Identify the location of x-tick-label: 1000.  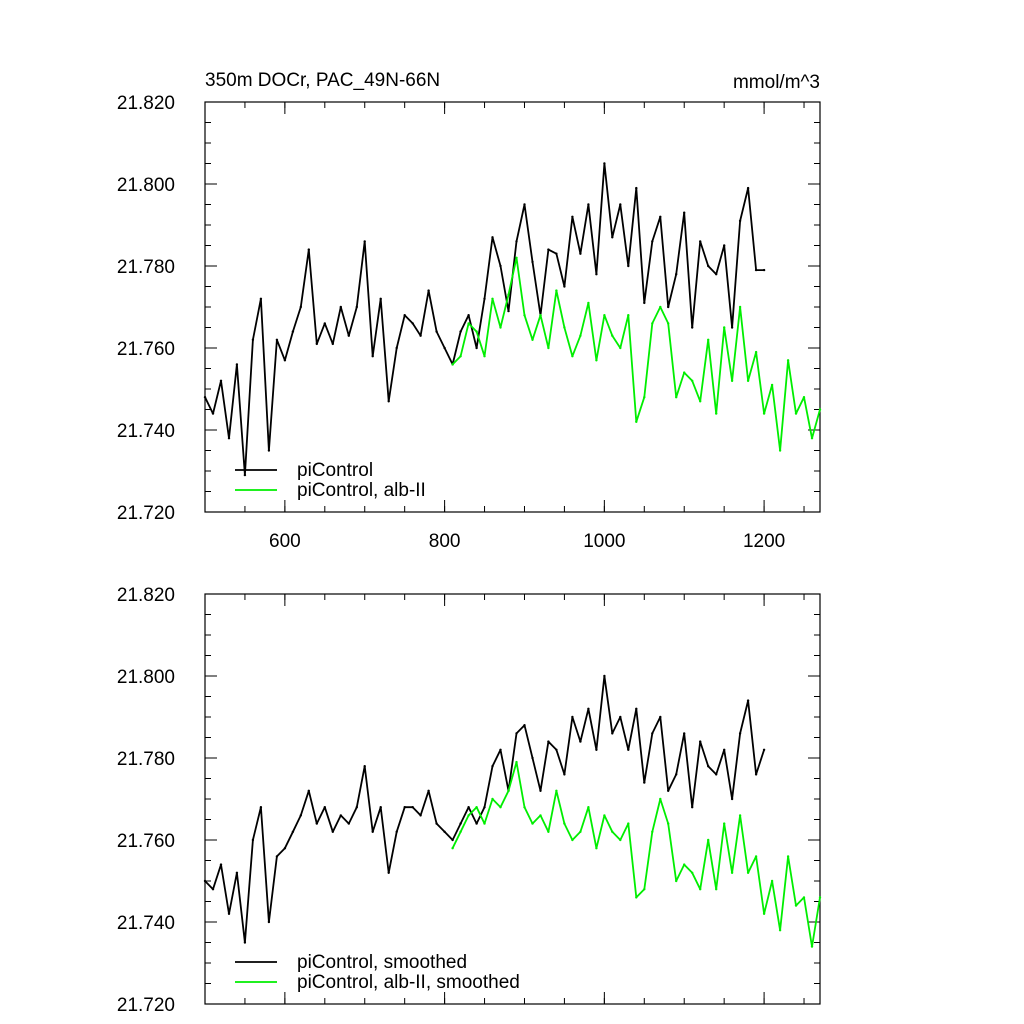
(604, 541).